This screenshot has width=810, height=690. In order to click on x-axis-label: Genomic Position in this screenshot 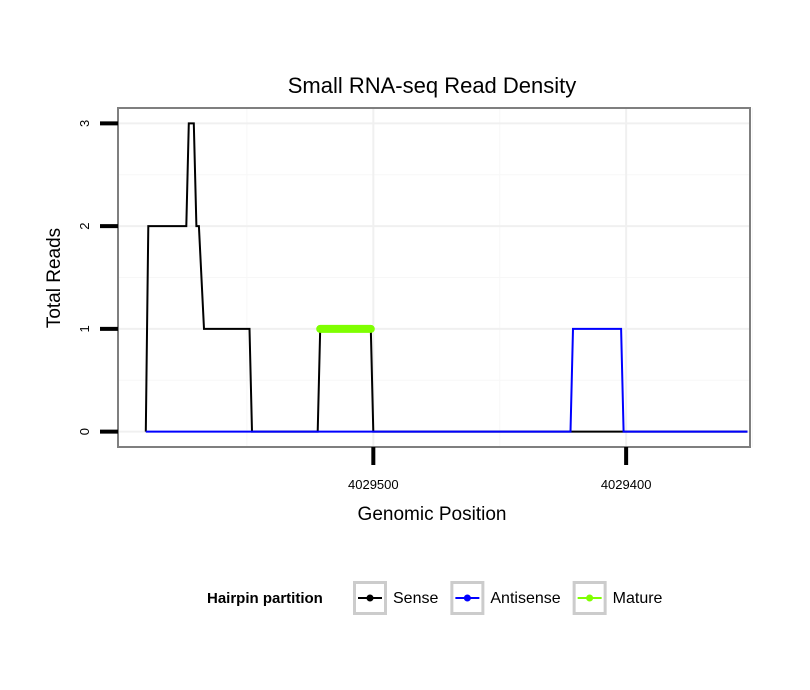, I will do `click(432, 514)`.